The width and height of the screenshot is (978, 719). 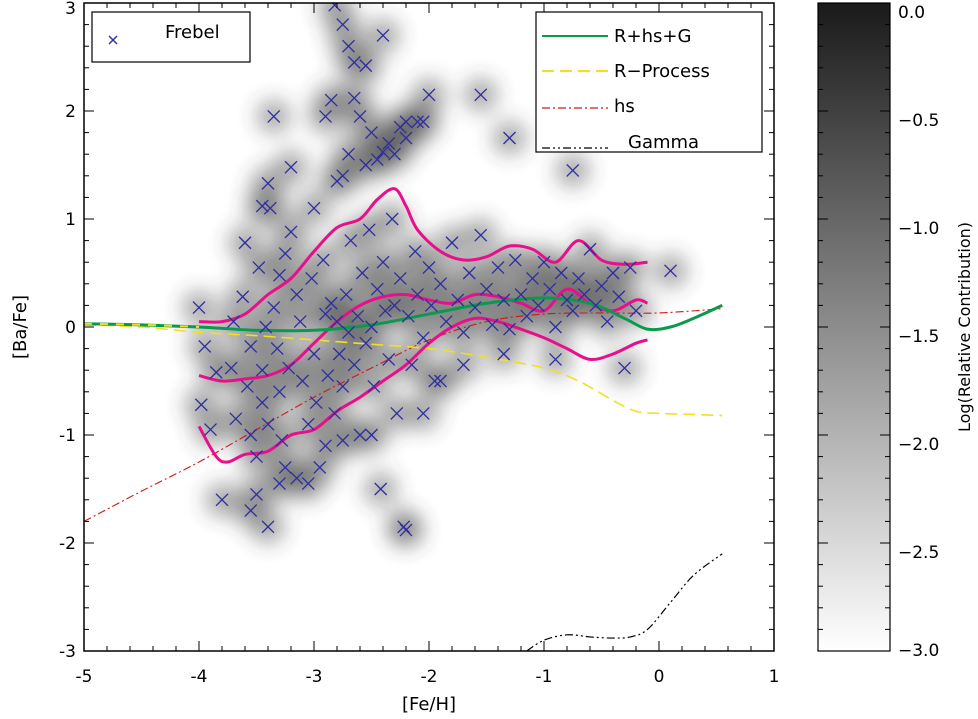 I want to click on rprocess-line, so click(x=403, y=370).